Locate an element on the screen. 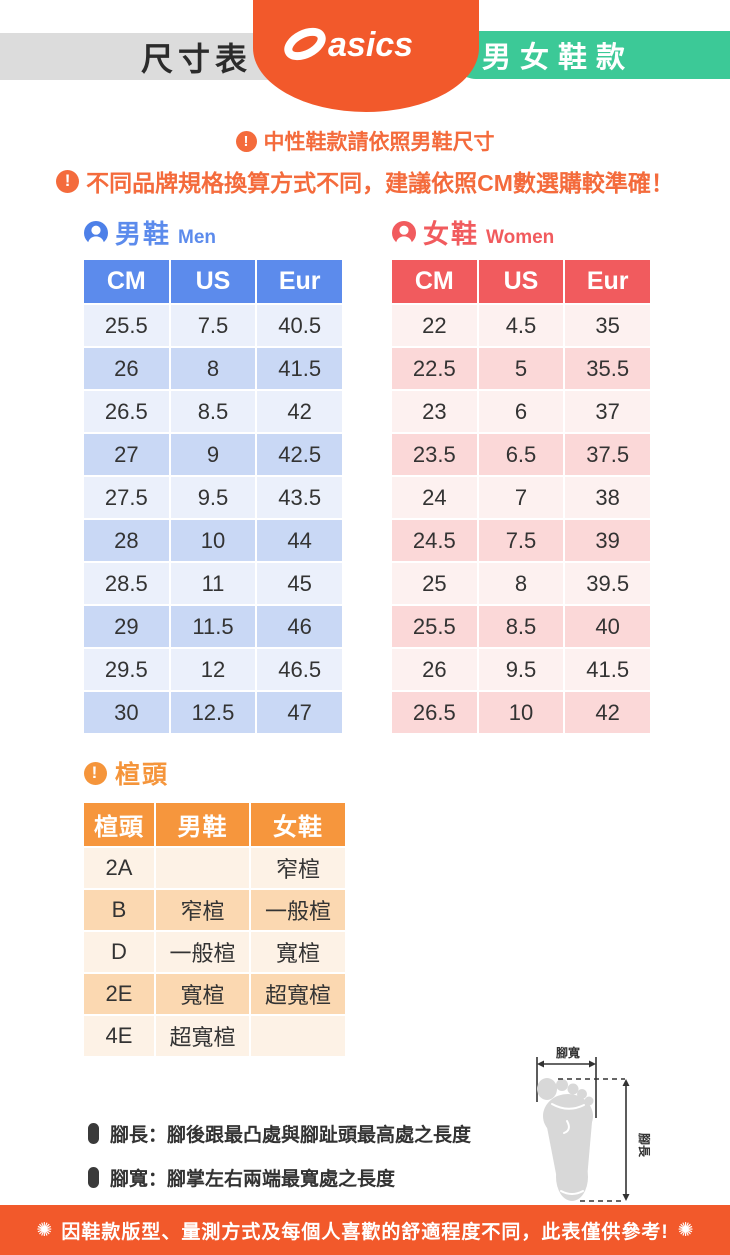  foot-silhouette is located at coordinates (565, 1139).